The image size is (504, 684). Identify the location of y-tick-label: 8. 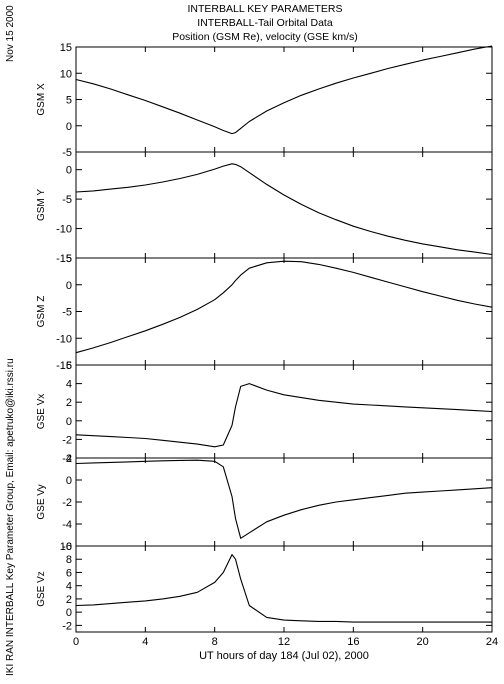
(69, 560).